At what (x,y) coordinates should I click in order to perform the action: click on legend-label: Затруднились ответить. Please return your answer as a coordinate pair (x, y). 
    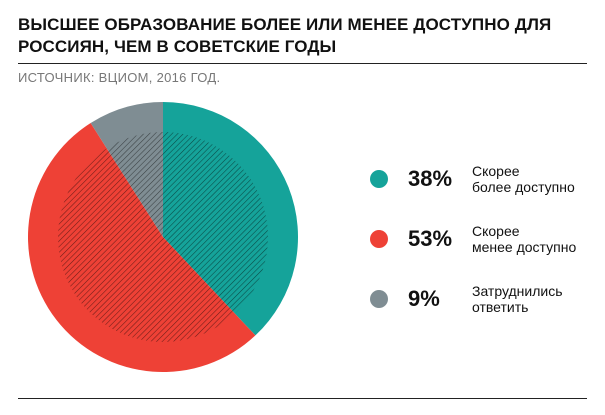
    Looking at the image, I should click on (532, 299).